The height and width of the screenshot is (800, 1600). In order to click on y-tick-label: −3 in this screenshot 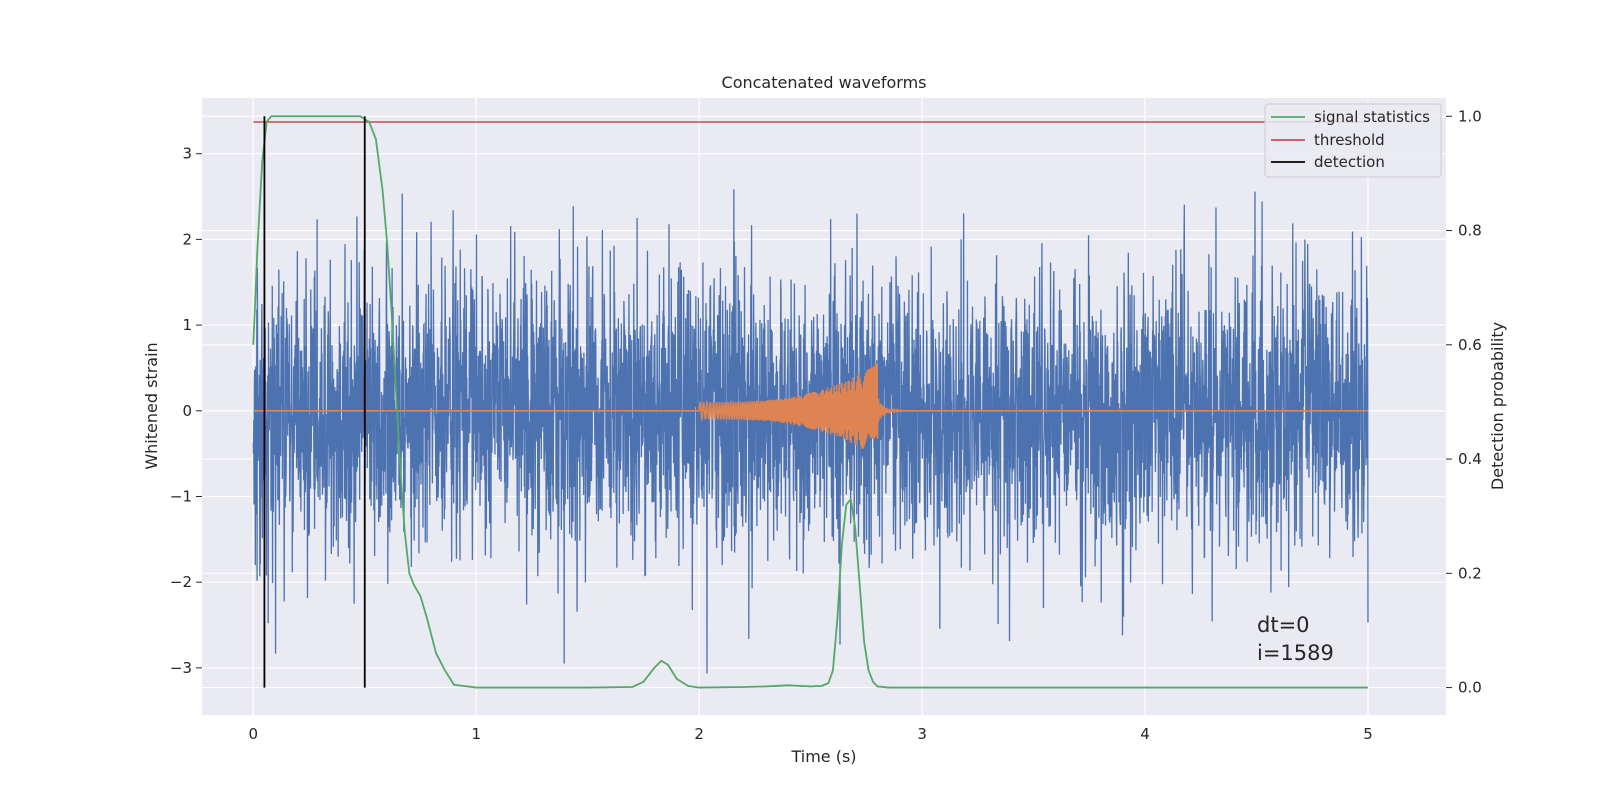, I will do `click(181, 668)`.